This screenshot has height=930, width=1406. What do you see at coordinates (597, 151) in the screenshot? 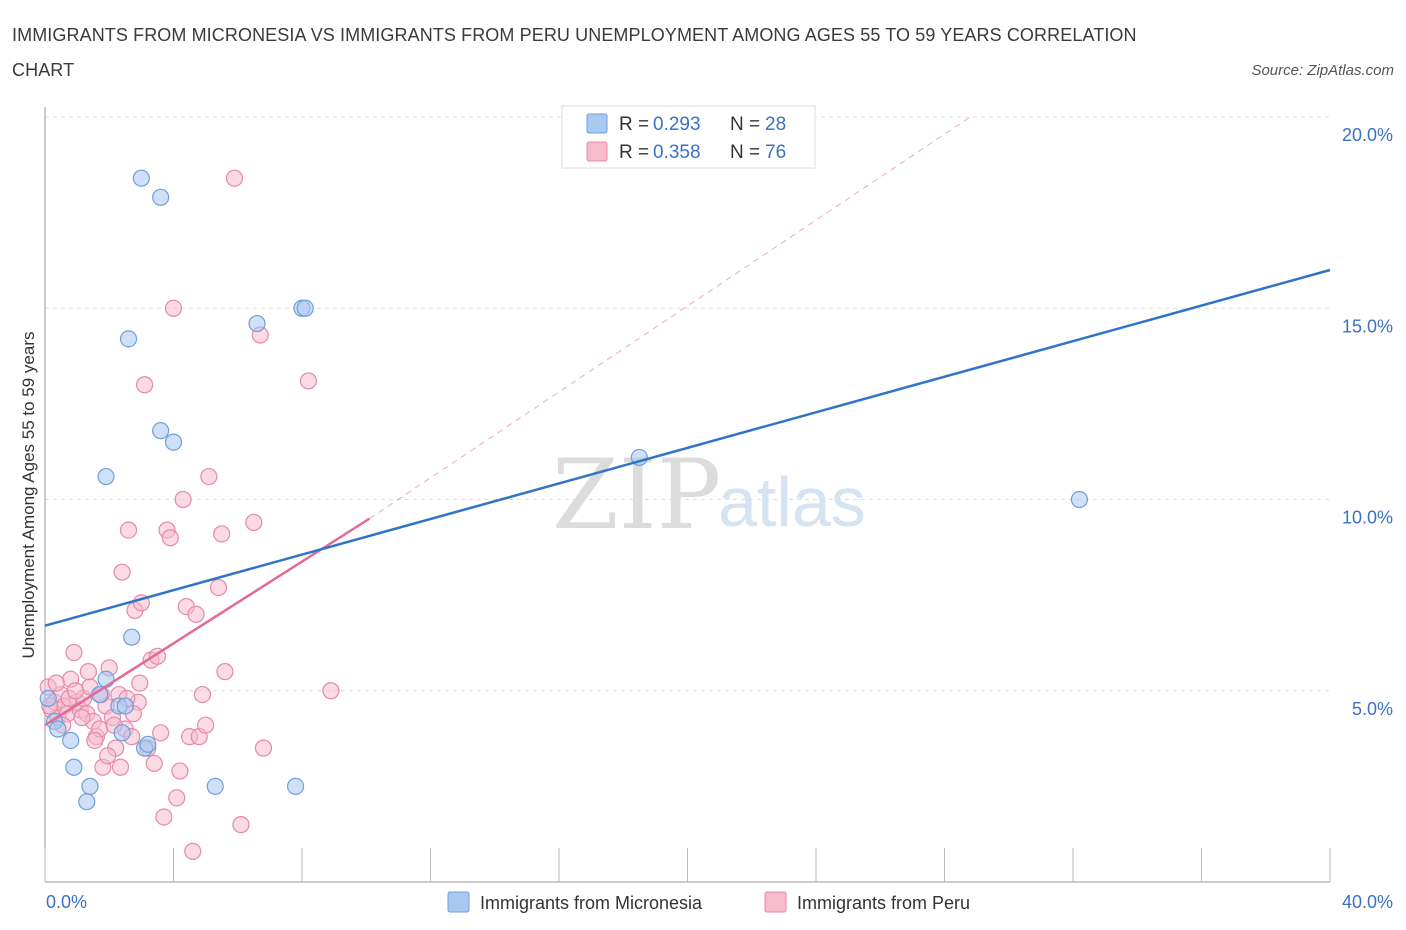
I see `legend-swatch-peru` at bounding box center [597, 151].